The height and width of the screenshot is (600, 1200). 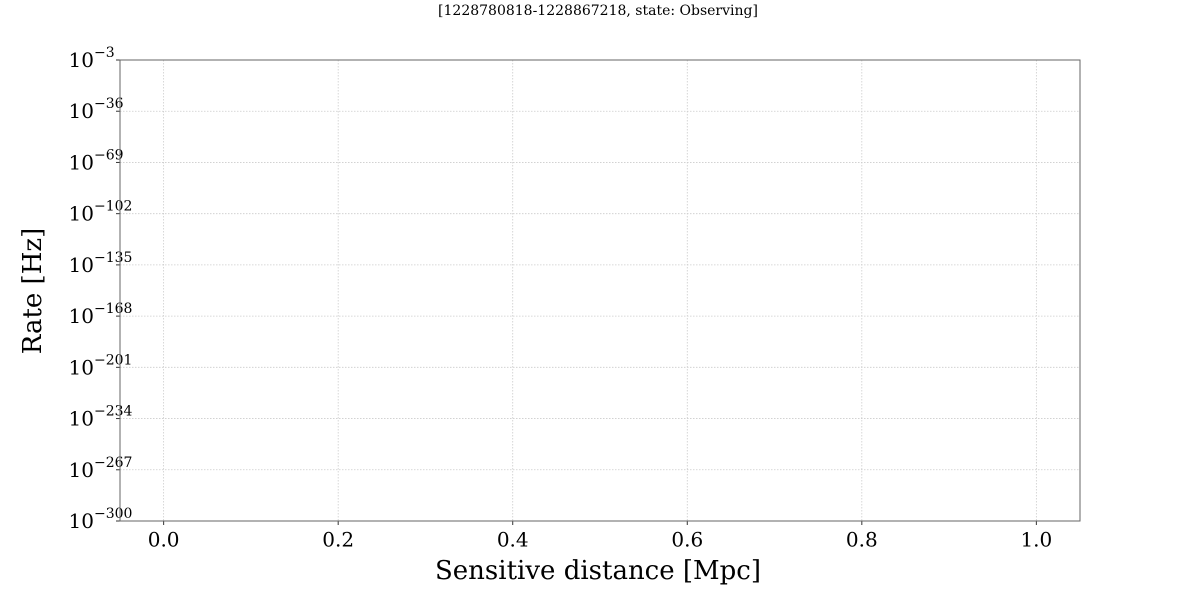 I want to click on y-tick-exponent: −36, so click(x=109, y=104).